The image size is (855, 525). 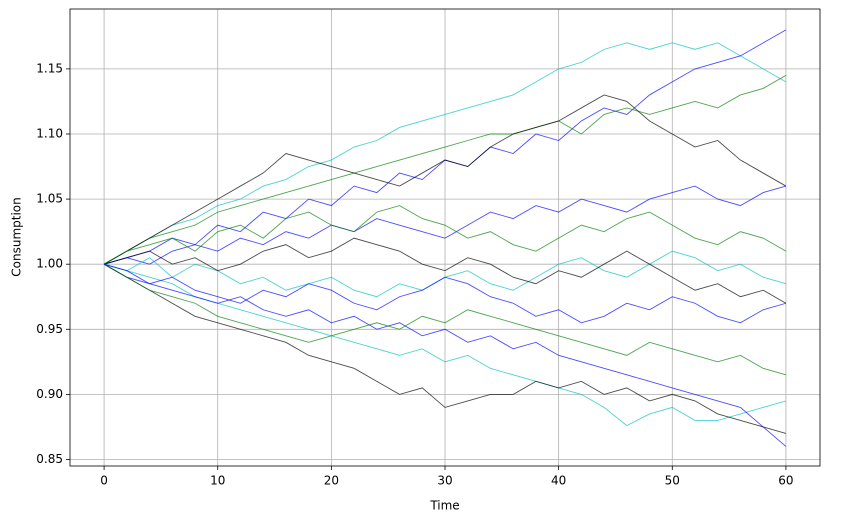 I want to click on x-tick-label: 30, so click(x=444, y=481).